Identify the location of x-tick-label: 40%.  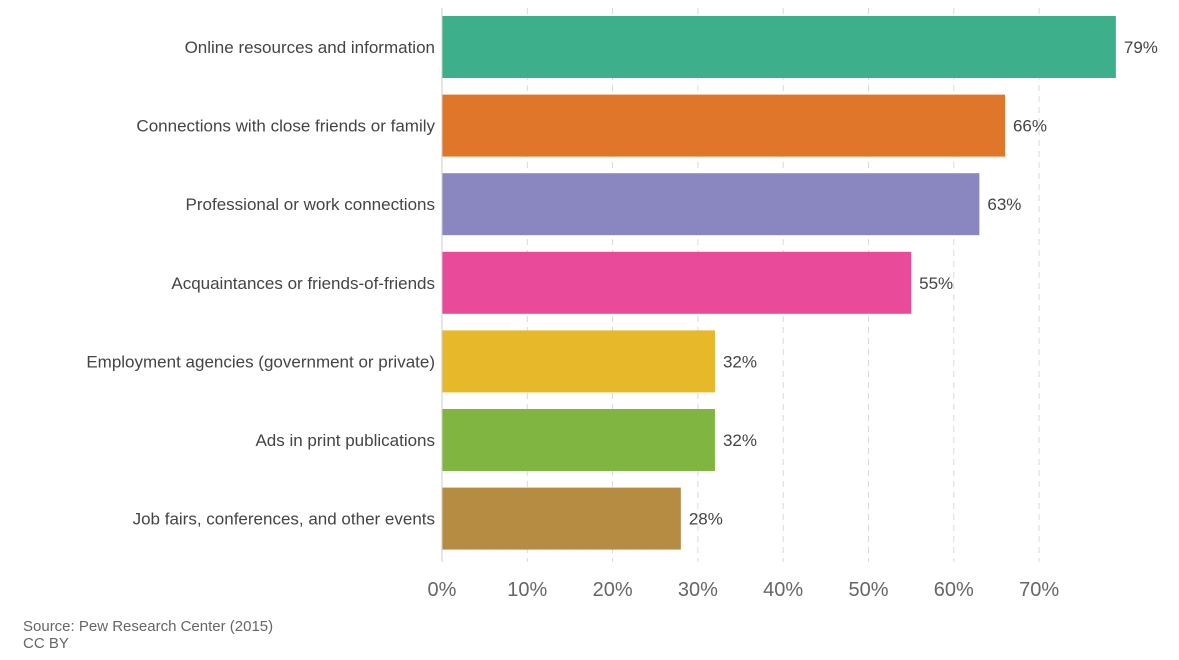
(783, 590).